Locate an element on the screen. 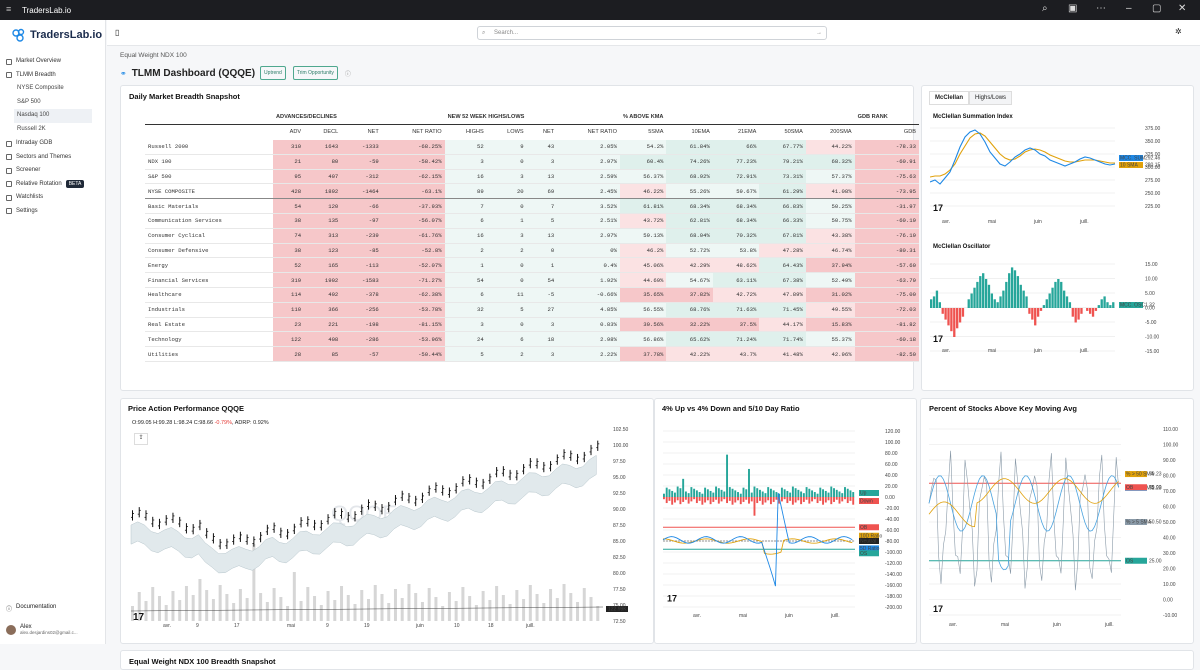 This screenshot has height=670, width=1200. close-icon: ✕ is located at coordinates (1182, 8).